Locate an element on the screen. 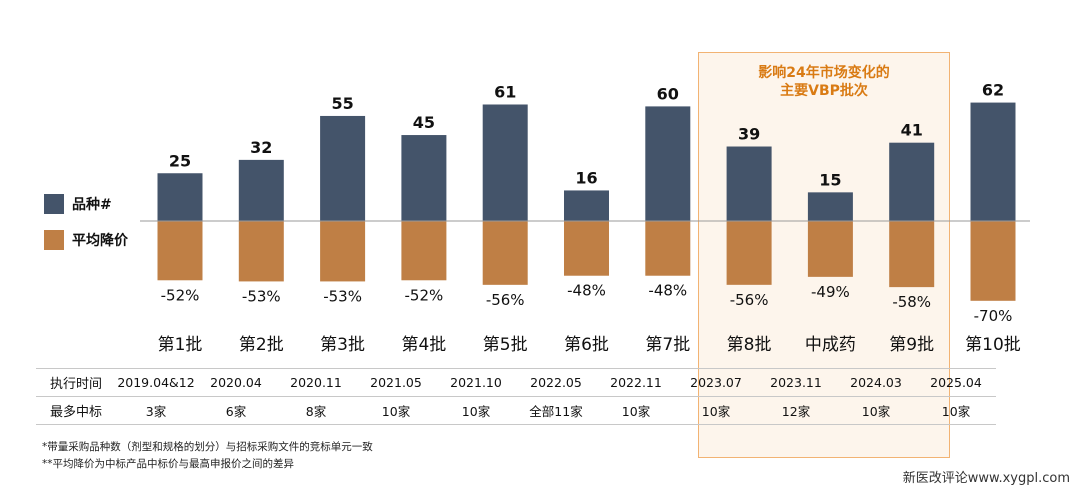 Image resolution: width=1080 pixels, height=492 pixels. site-watermark: 新医改评论www.xygpl.com is located at coordinates (986, 478).